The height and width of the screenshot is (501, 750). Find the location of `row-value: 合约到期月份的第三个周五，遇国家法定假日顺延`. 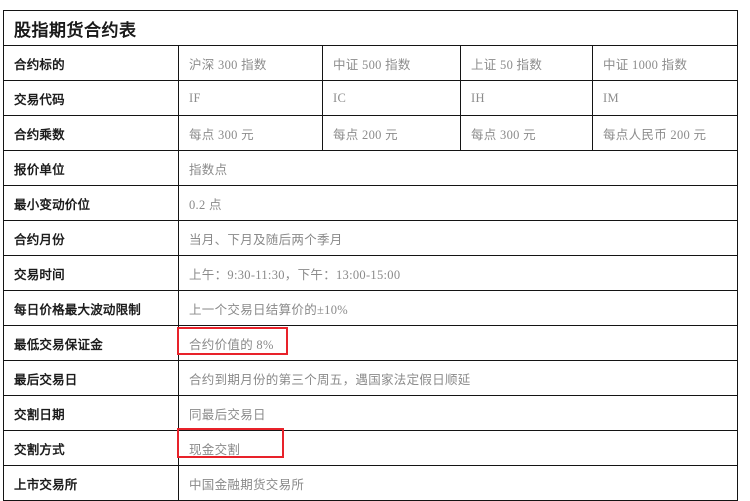

row-value: 合约到期月份的第三个周五，遇国家法定假日顺延 is located at coordinates (458, 378).